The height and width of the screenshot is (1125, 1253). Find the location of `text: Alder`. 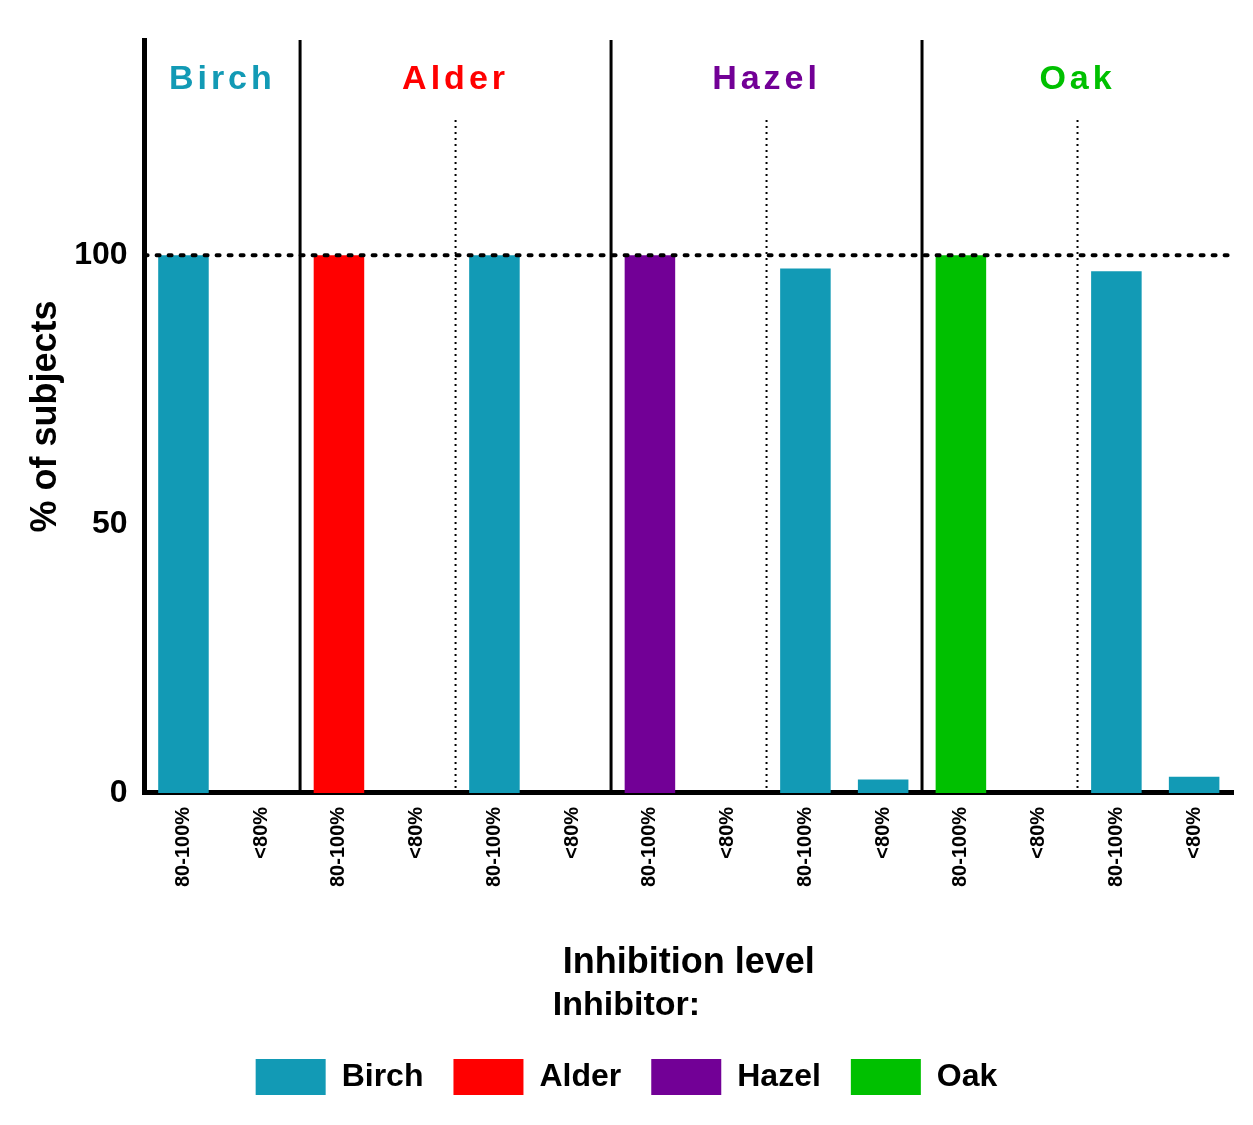

text: Alder is located at coordinates (456, 77).